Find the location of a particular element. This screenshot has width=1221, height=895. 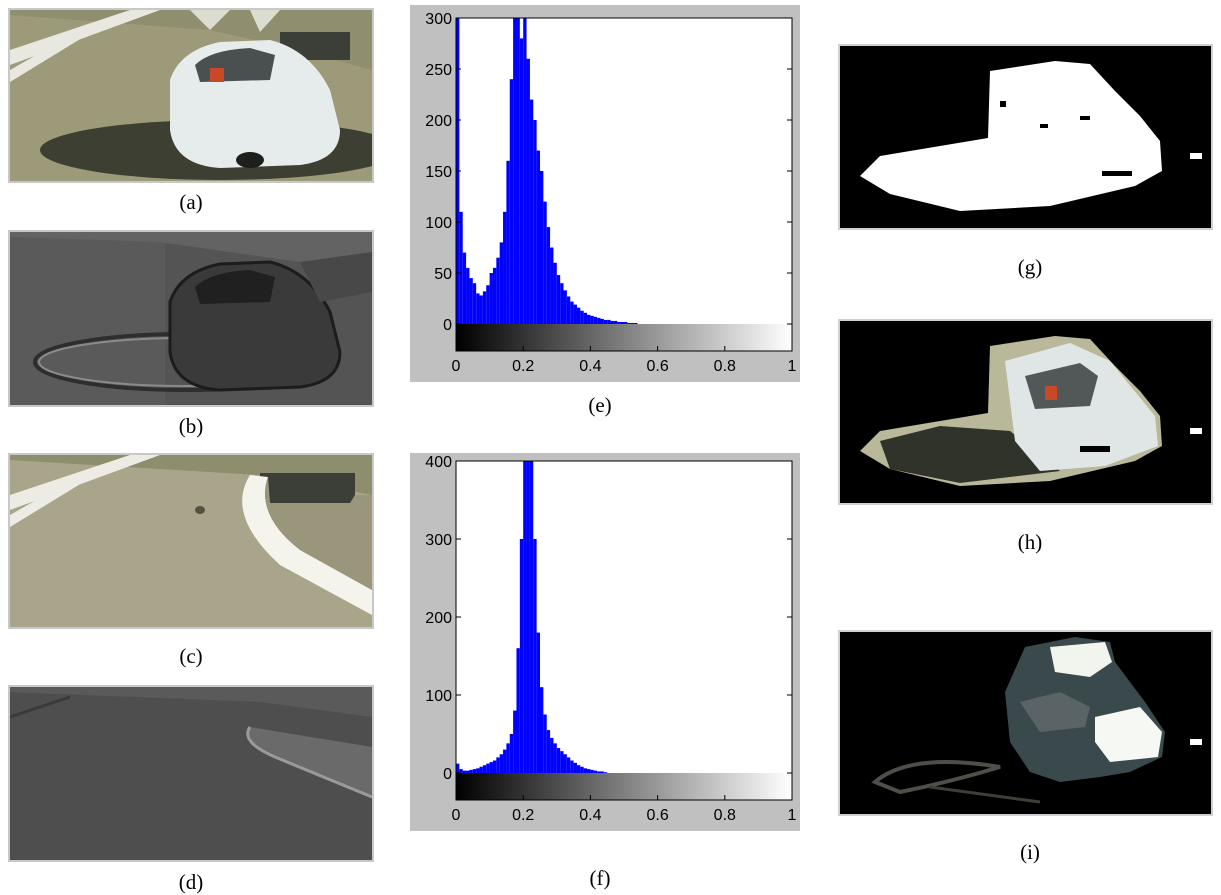

y-tick-label: 250 is located at coordinates (438, 70).